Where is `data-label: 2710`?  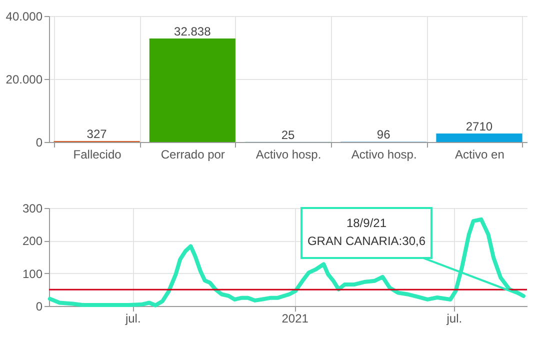
data-label: 2710 is located at coordinates (479, 126).